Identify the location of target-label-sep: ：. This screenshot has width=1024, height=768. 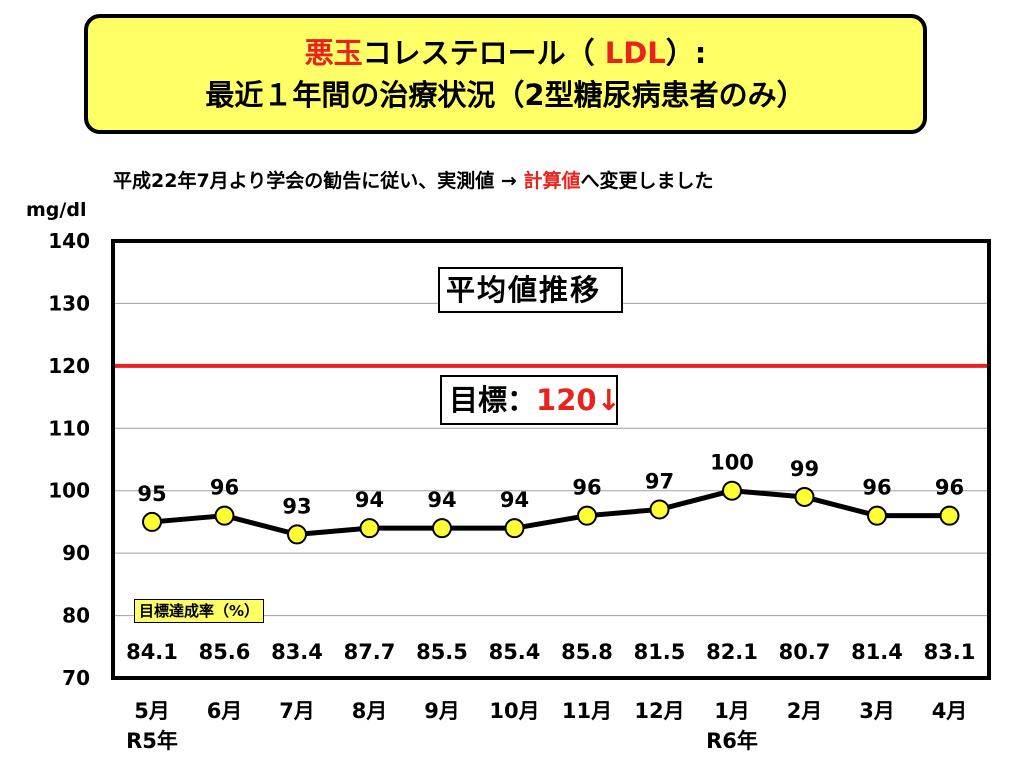
(522, 400).